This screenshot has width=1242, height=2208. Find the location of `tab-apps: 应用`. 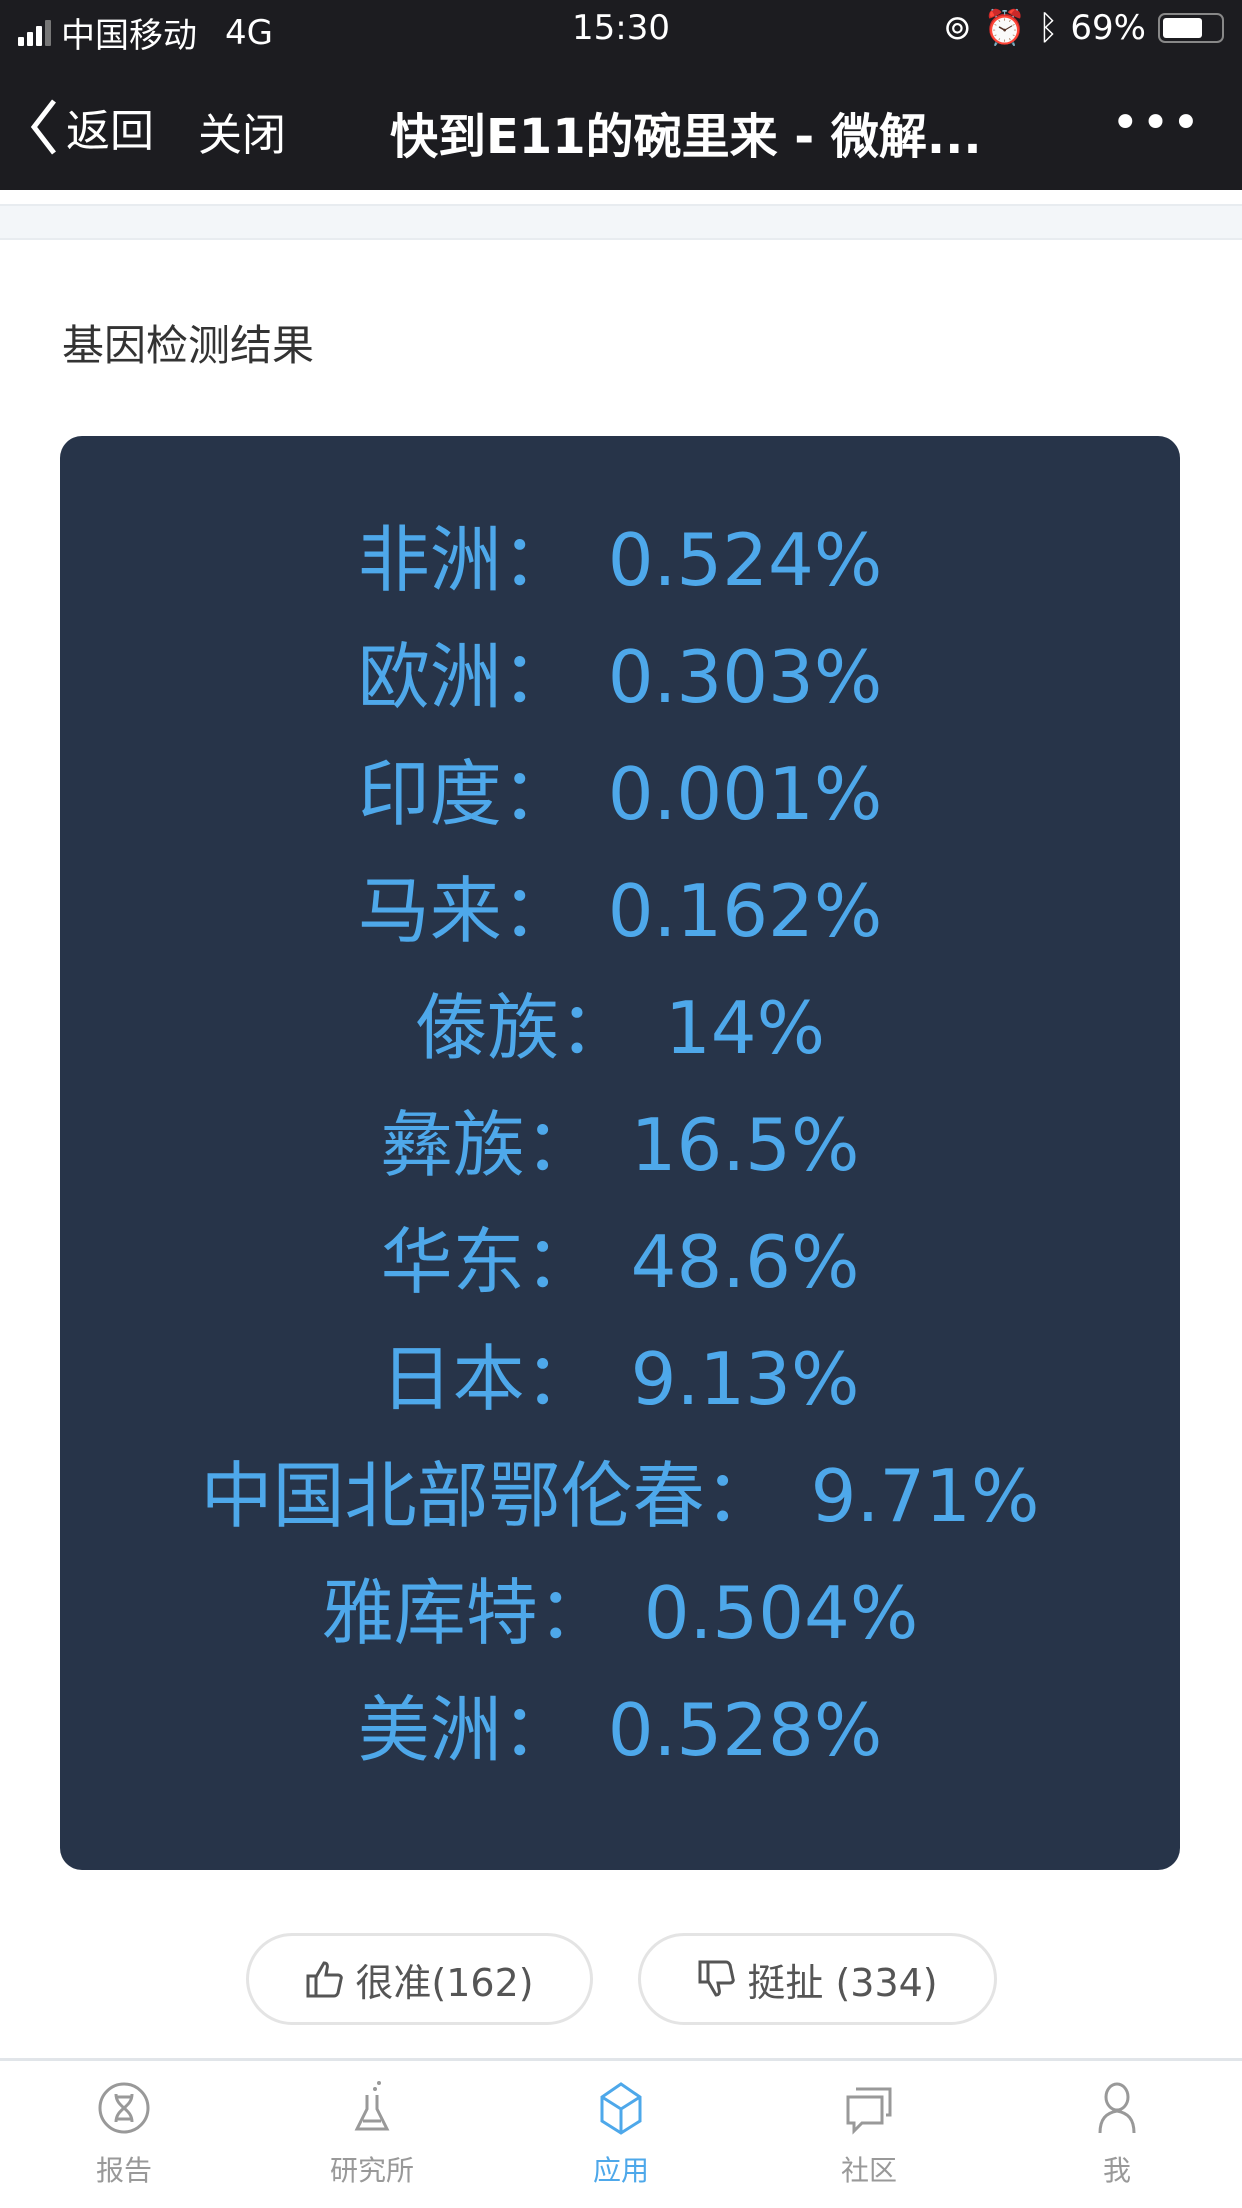

tab-apps: 应用 is located at coordinates (621, 2135).